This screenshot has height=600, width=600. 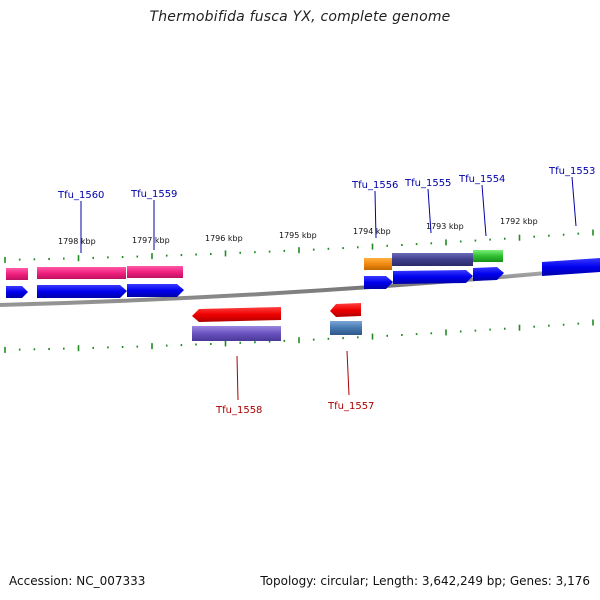 I want to click on scale-label: 1797 kbp, so click(x=151, y=240).